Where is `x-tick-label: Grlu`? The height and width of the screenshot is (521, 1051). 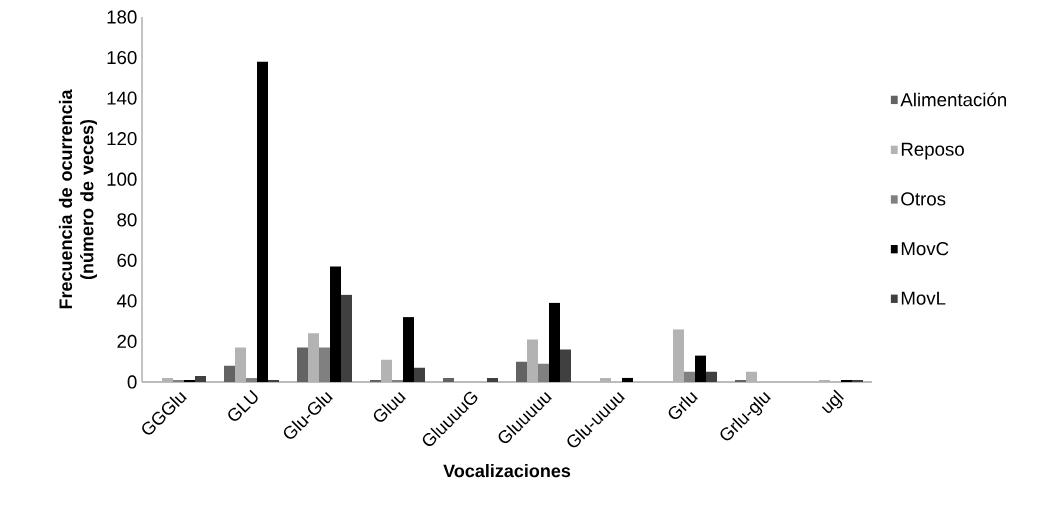 x-tick-label: Grlu is located at coordinates (683, 406).